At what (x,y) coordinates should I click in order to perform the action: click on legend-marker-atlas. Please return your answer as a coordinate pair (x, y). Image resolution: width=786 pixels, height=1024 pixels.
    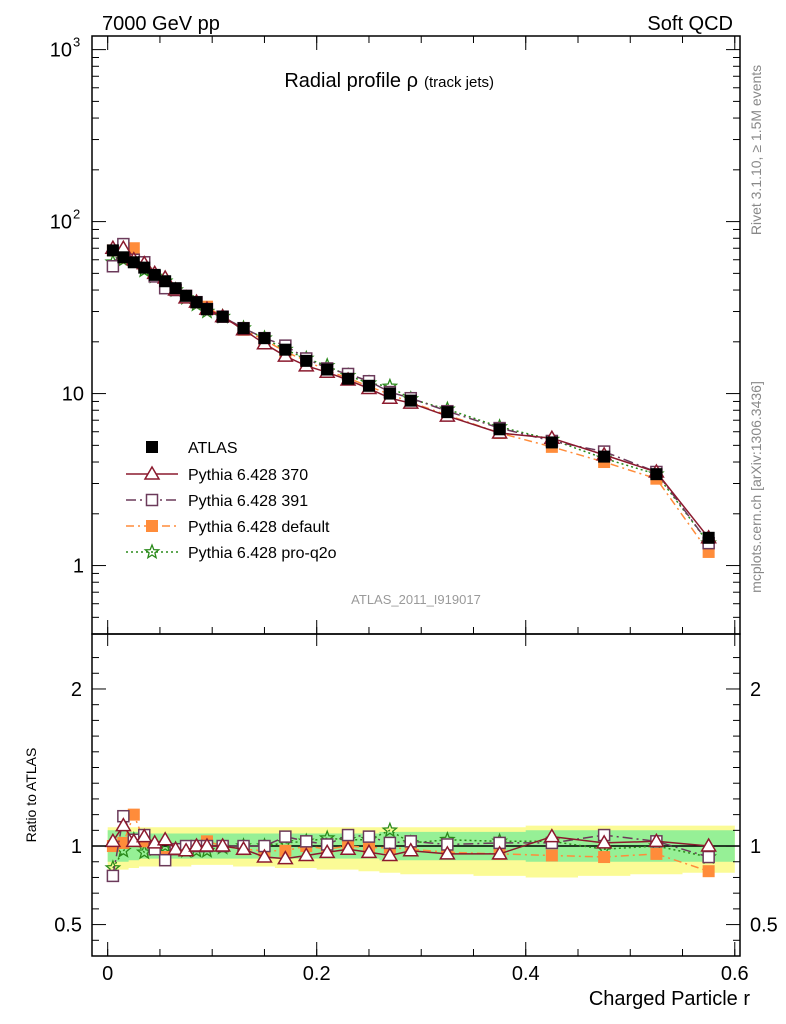
    Looking at the image, I should click on (152, 447).